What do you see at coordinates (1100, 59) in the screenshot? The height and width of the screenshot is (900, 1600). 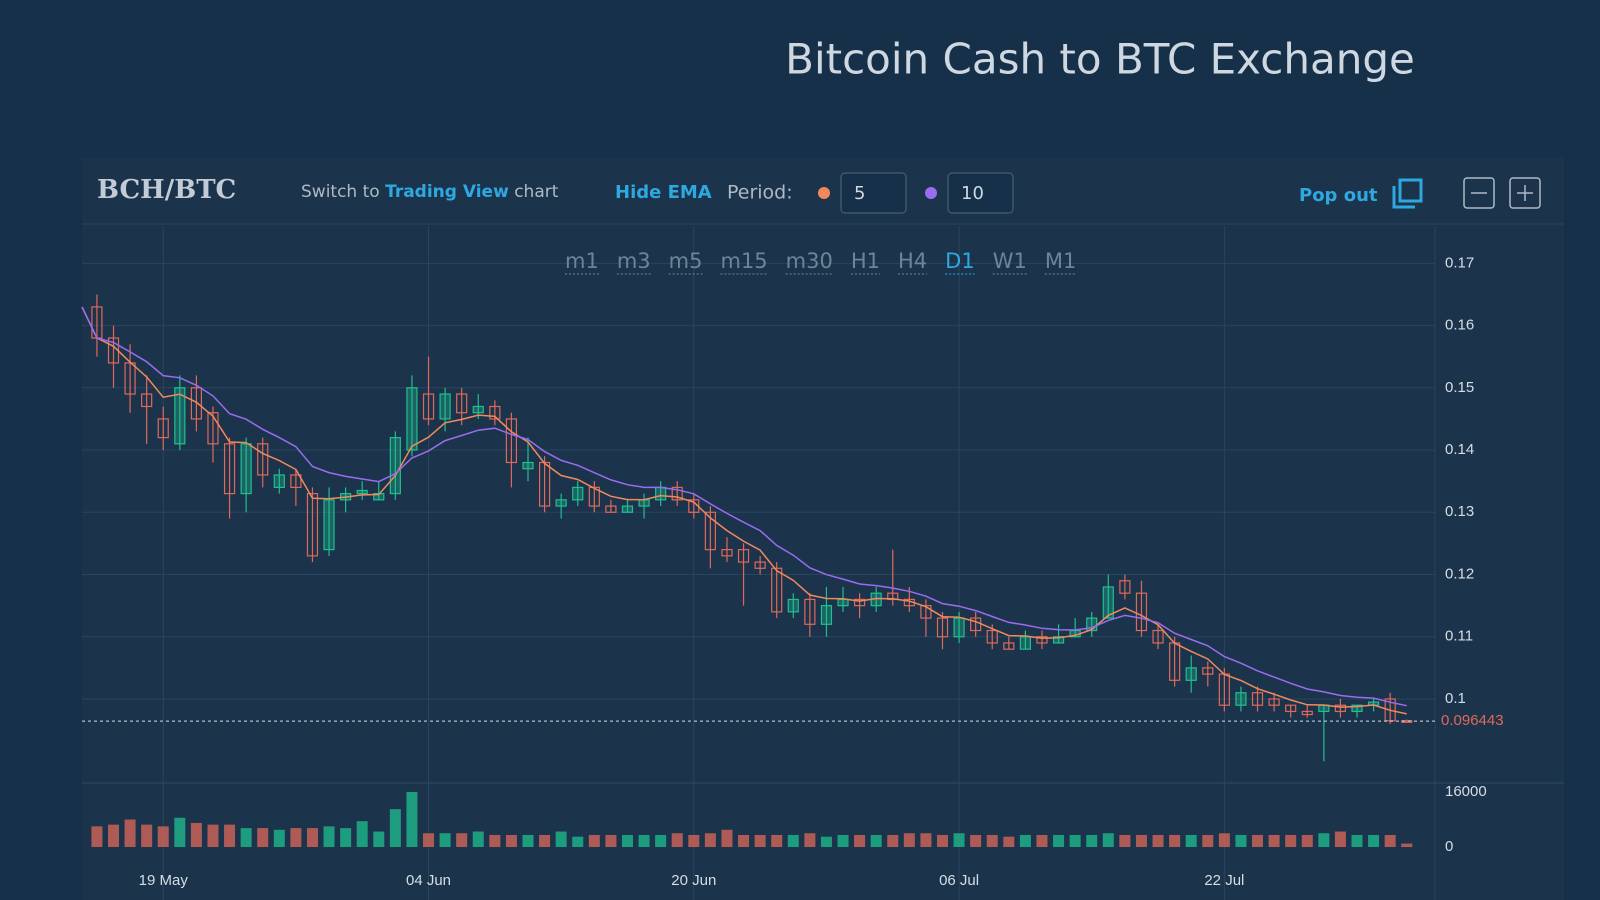 I see `page-title: Bitcoin Cash to BTC Exchange` at bounding box center [1100, 59].